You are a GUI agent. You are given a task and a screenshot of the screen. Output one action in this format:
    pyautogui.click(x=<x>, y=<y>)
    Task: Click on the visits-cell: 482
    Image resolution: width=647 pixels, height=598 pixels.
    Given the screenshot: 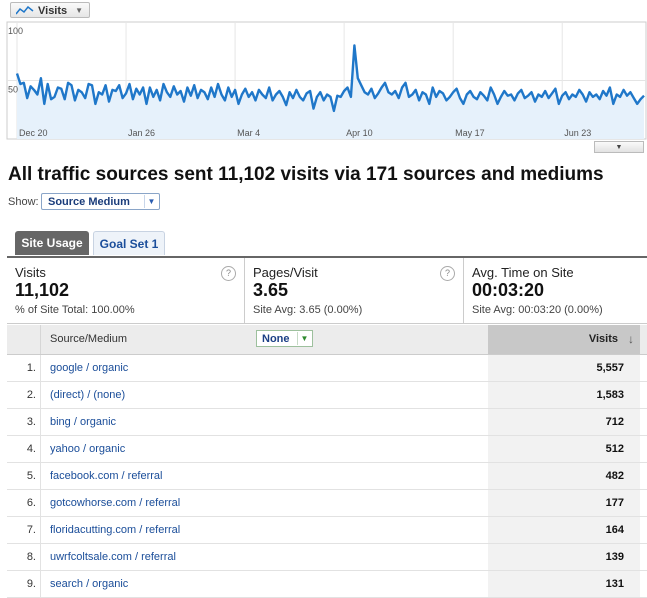 What is the action you would take?
    pyautogui.click(x=564, y=476)
    